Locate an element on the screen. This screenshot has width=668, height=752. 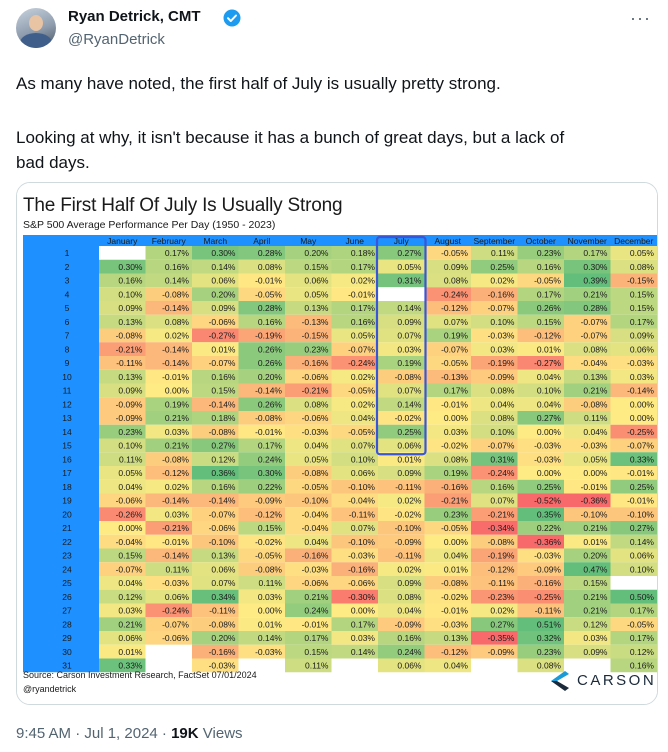
cell-value: 0.10% is located at coordinates (130, 446).